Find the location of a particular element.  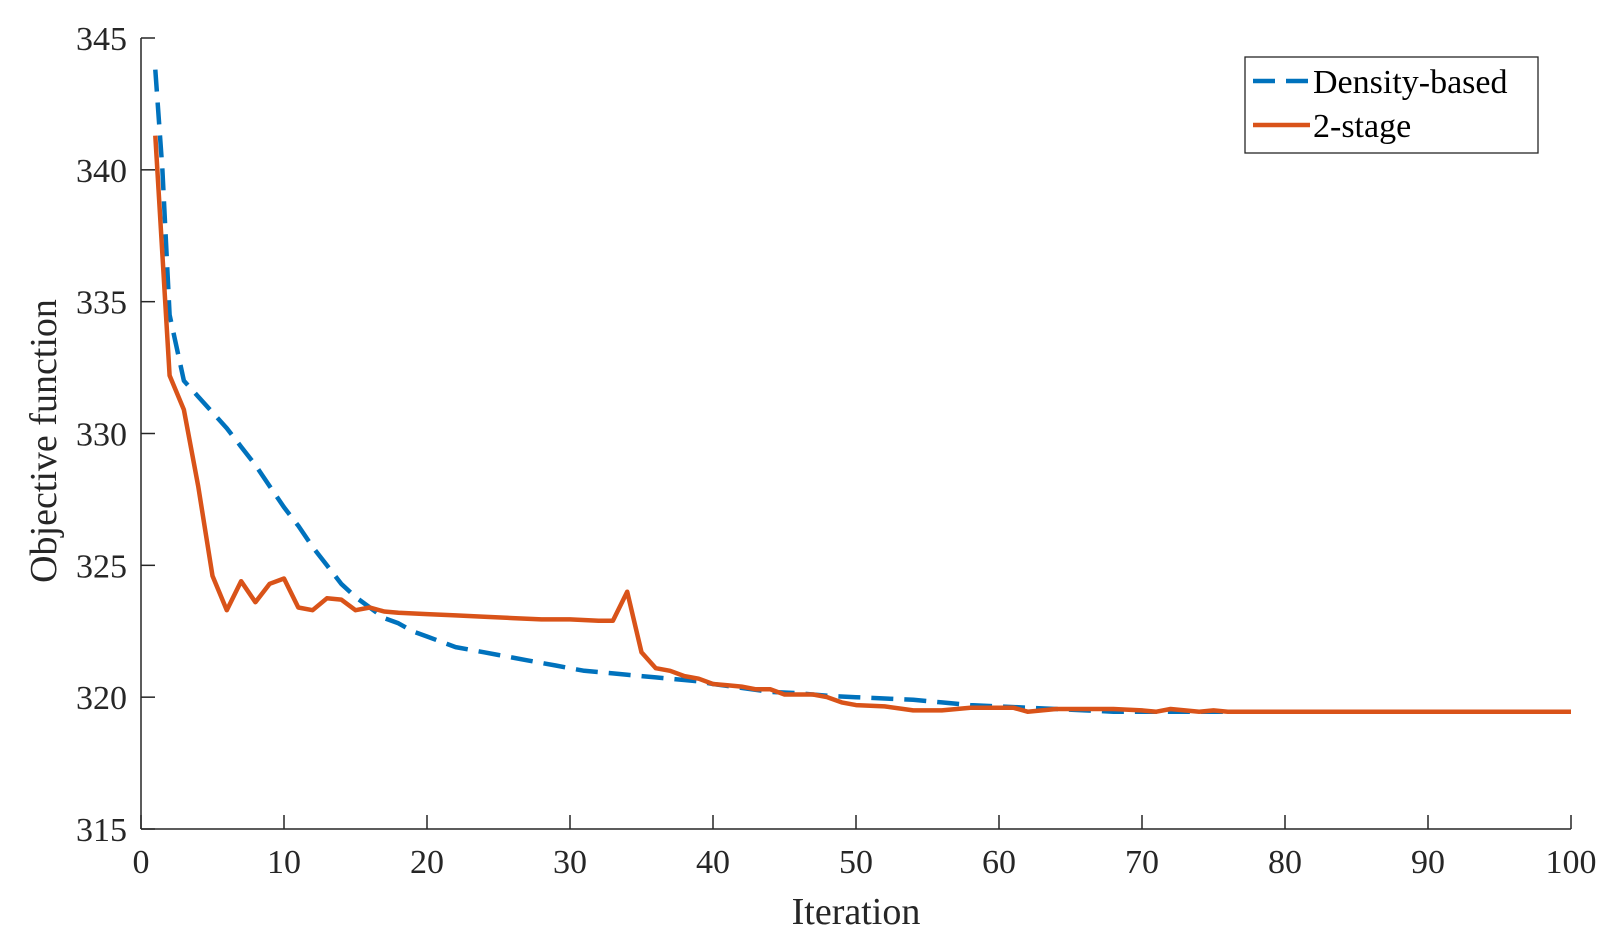

legend: Density-based 2-stage is located at coordinates (1391, 105).